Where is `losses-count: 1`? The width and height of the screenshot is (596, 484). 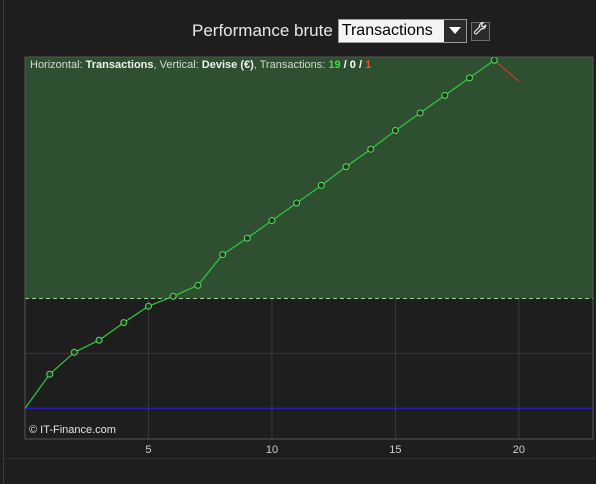
losses-count: 1 is located at coordinates (368, 65).